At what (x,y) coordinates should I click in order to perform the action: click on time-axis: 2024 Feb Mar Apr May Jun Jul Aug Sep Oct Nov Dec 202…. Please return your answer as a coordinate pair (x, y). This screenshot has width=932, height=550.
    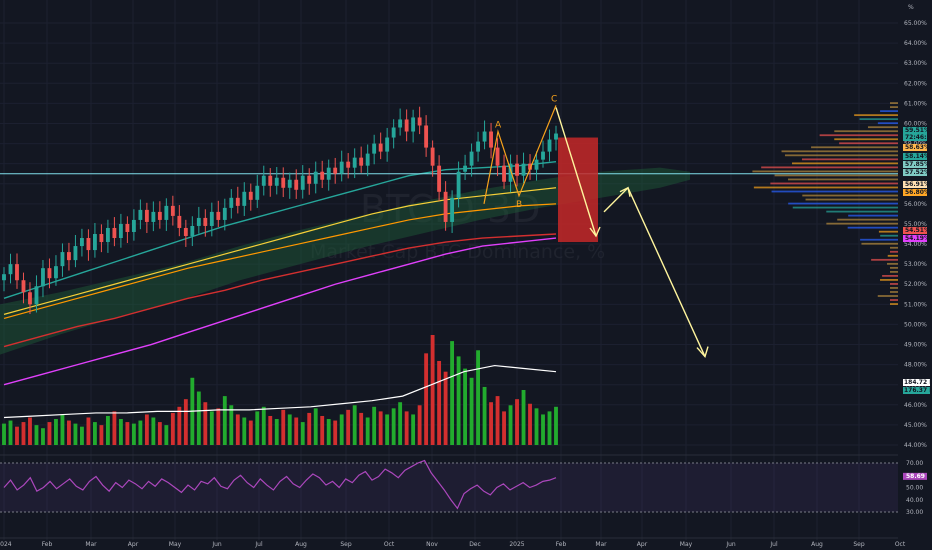
    Looking at the image, I should click on (453, 544).